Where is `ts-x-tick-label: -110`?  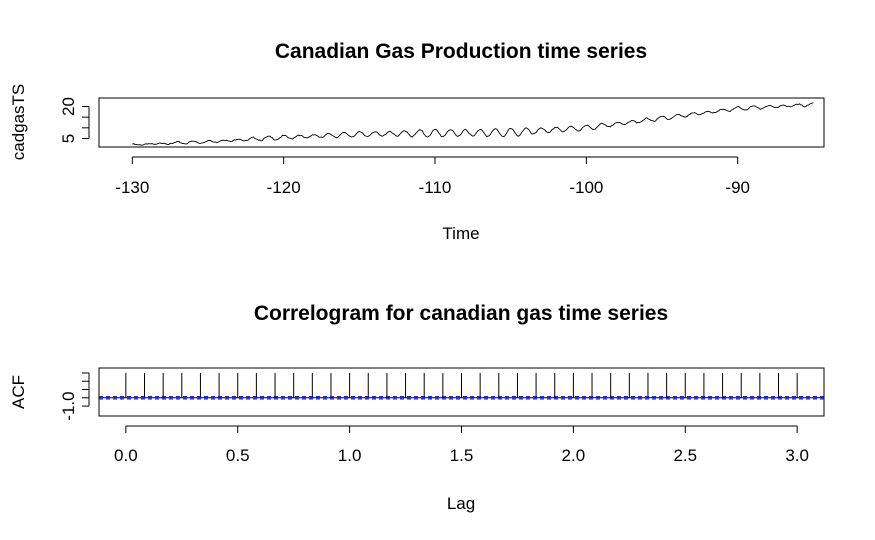
ts-x-tick-label: -110 is located at coordinates (435, 187).